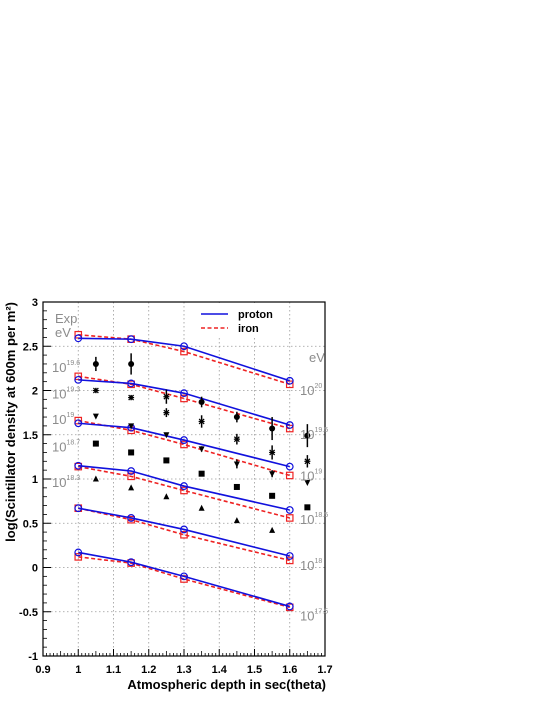 Image resolution: width=545 pixels, height=705 pixels. What do you see at coordinates (33, 657) in the screenshot?
I see `y-tick-label: -1` at bounding box center [33, 657].